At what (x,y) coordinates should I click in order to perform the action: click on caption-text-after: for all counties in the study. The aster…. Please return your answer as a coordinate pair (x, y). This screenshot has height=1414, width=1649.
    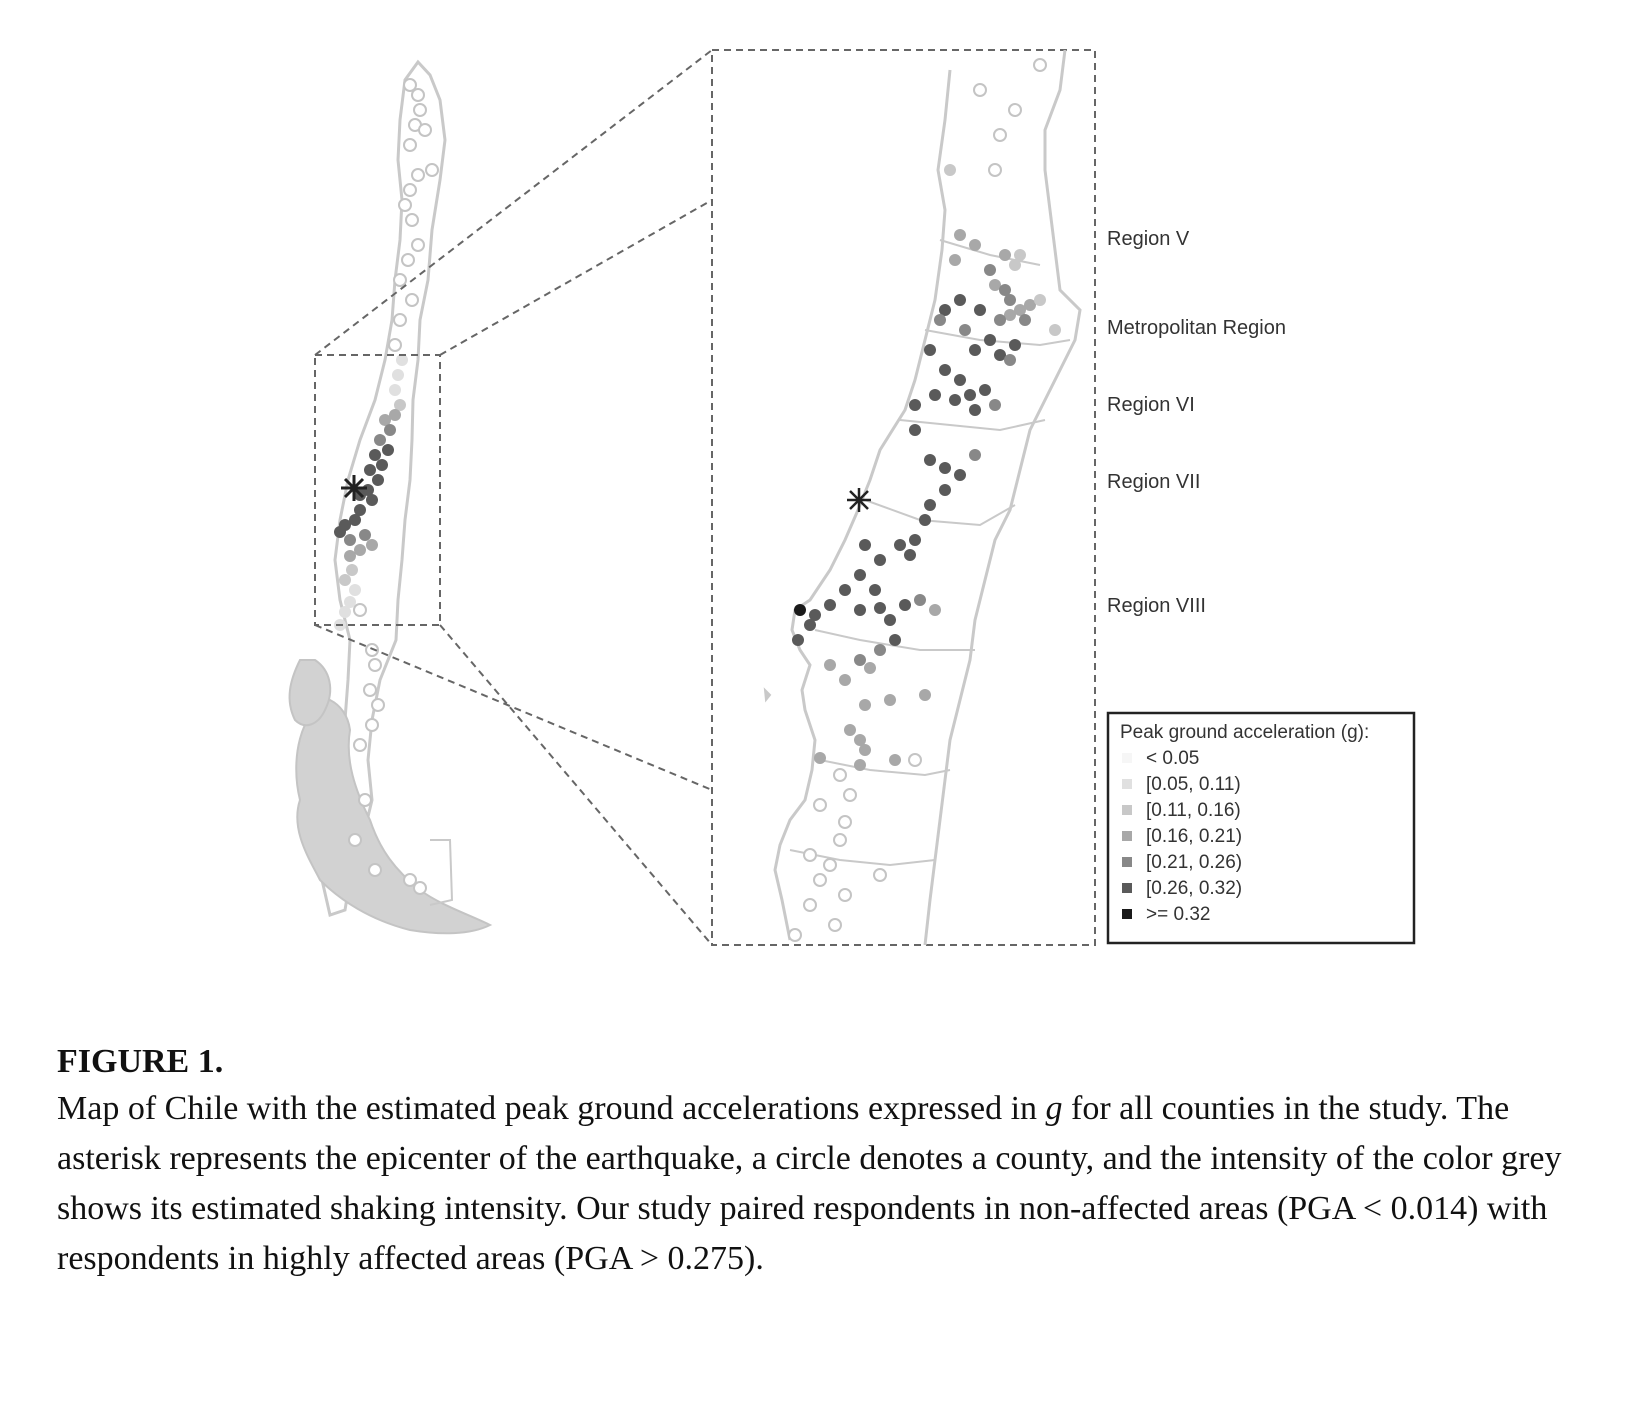
    Looking at the image, I should click on (809, 1183).